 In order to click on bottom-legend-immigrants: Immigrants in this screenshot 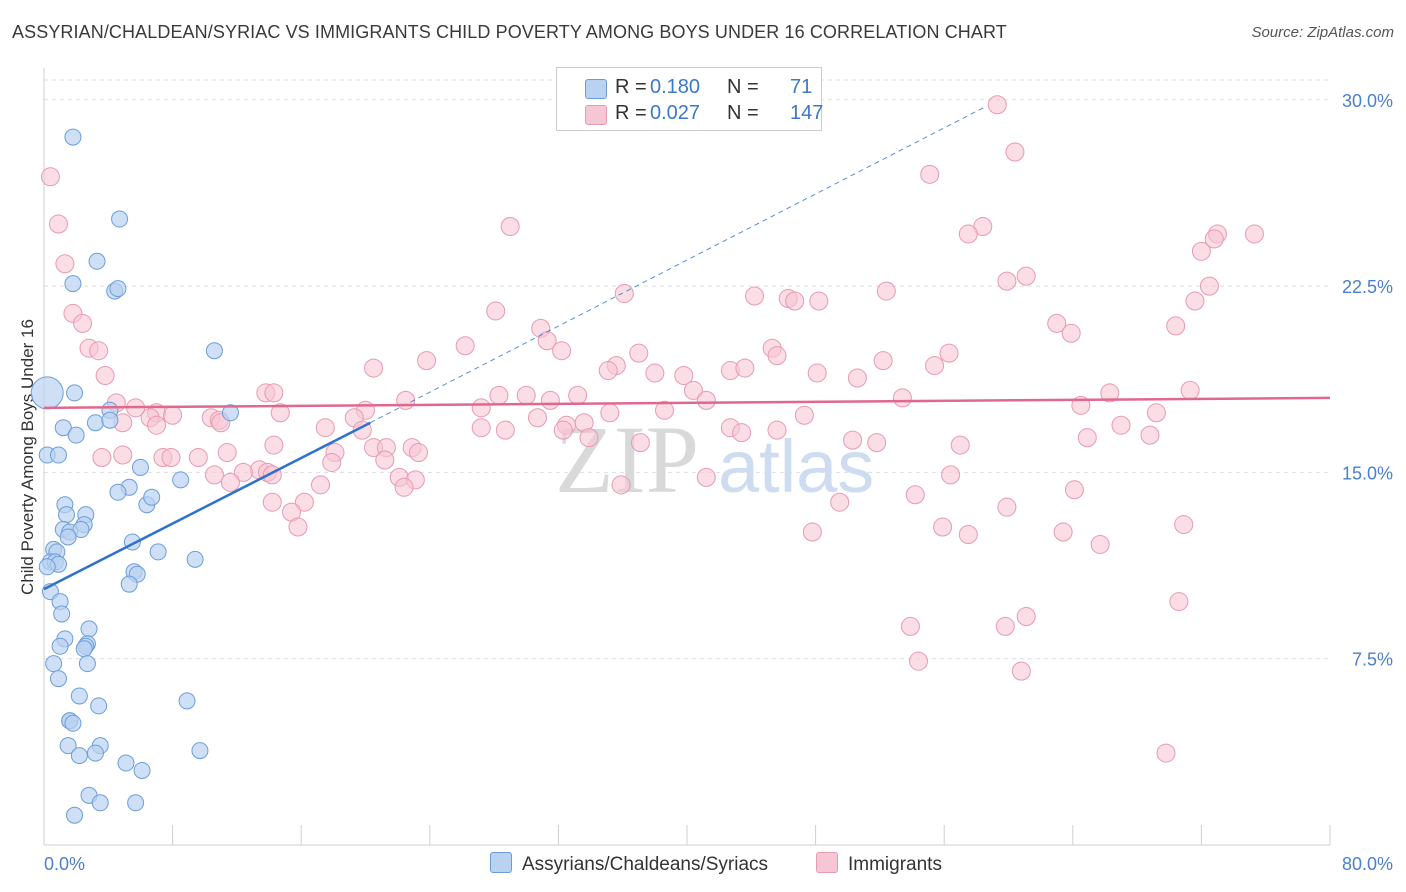, I will do `click(879, 864)`.